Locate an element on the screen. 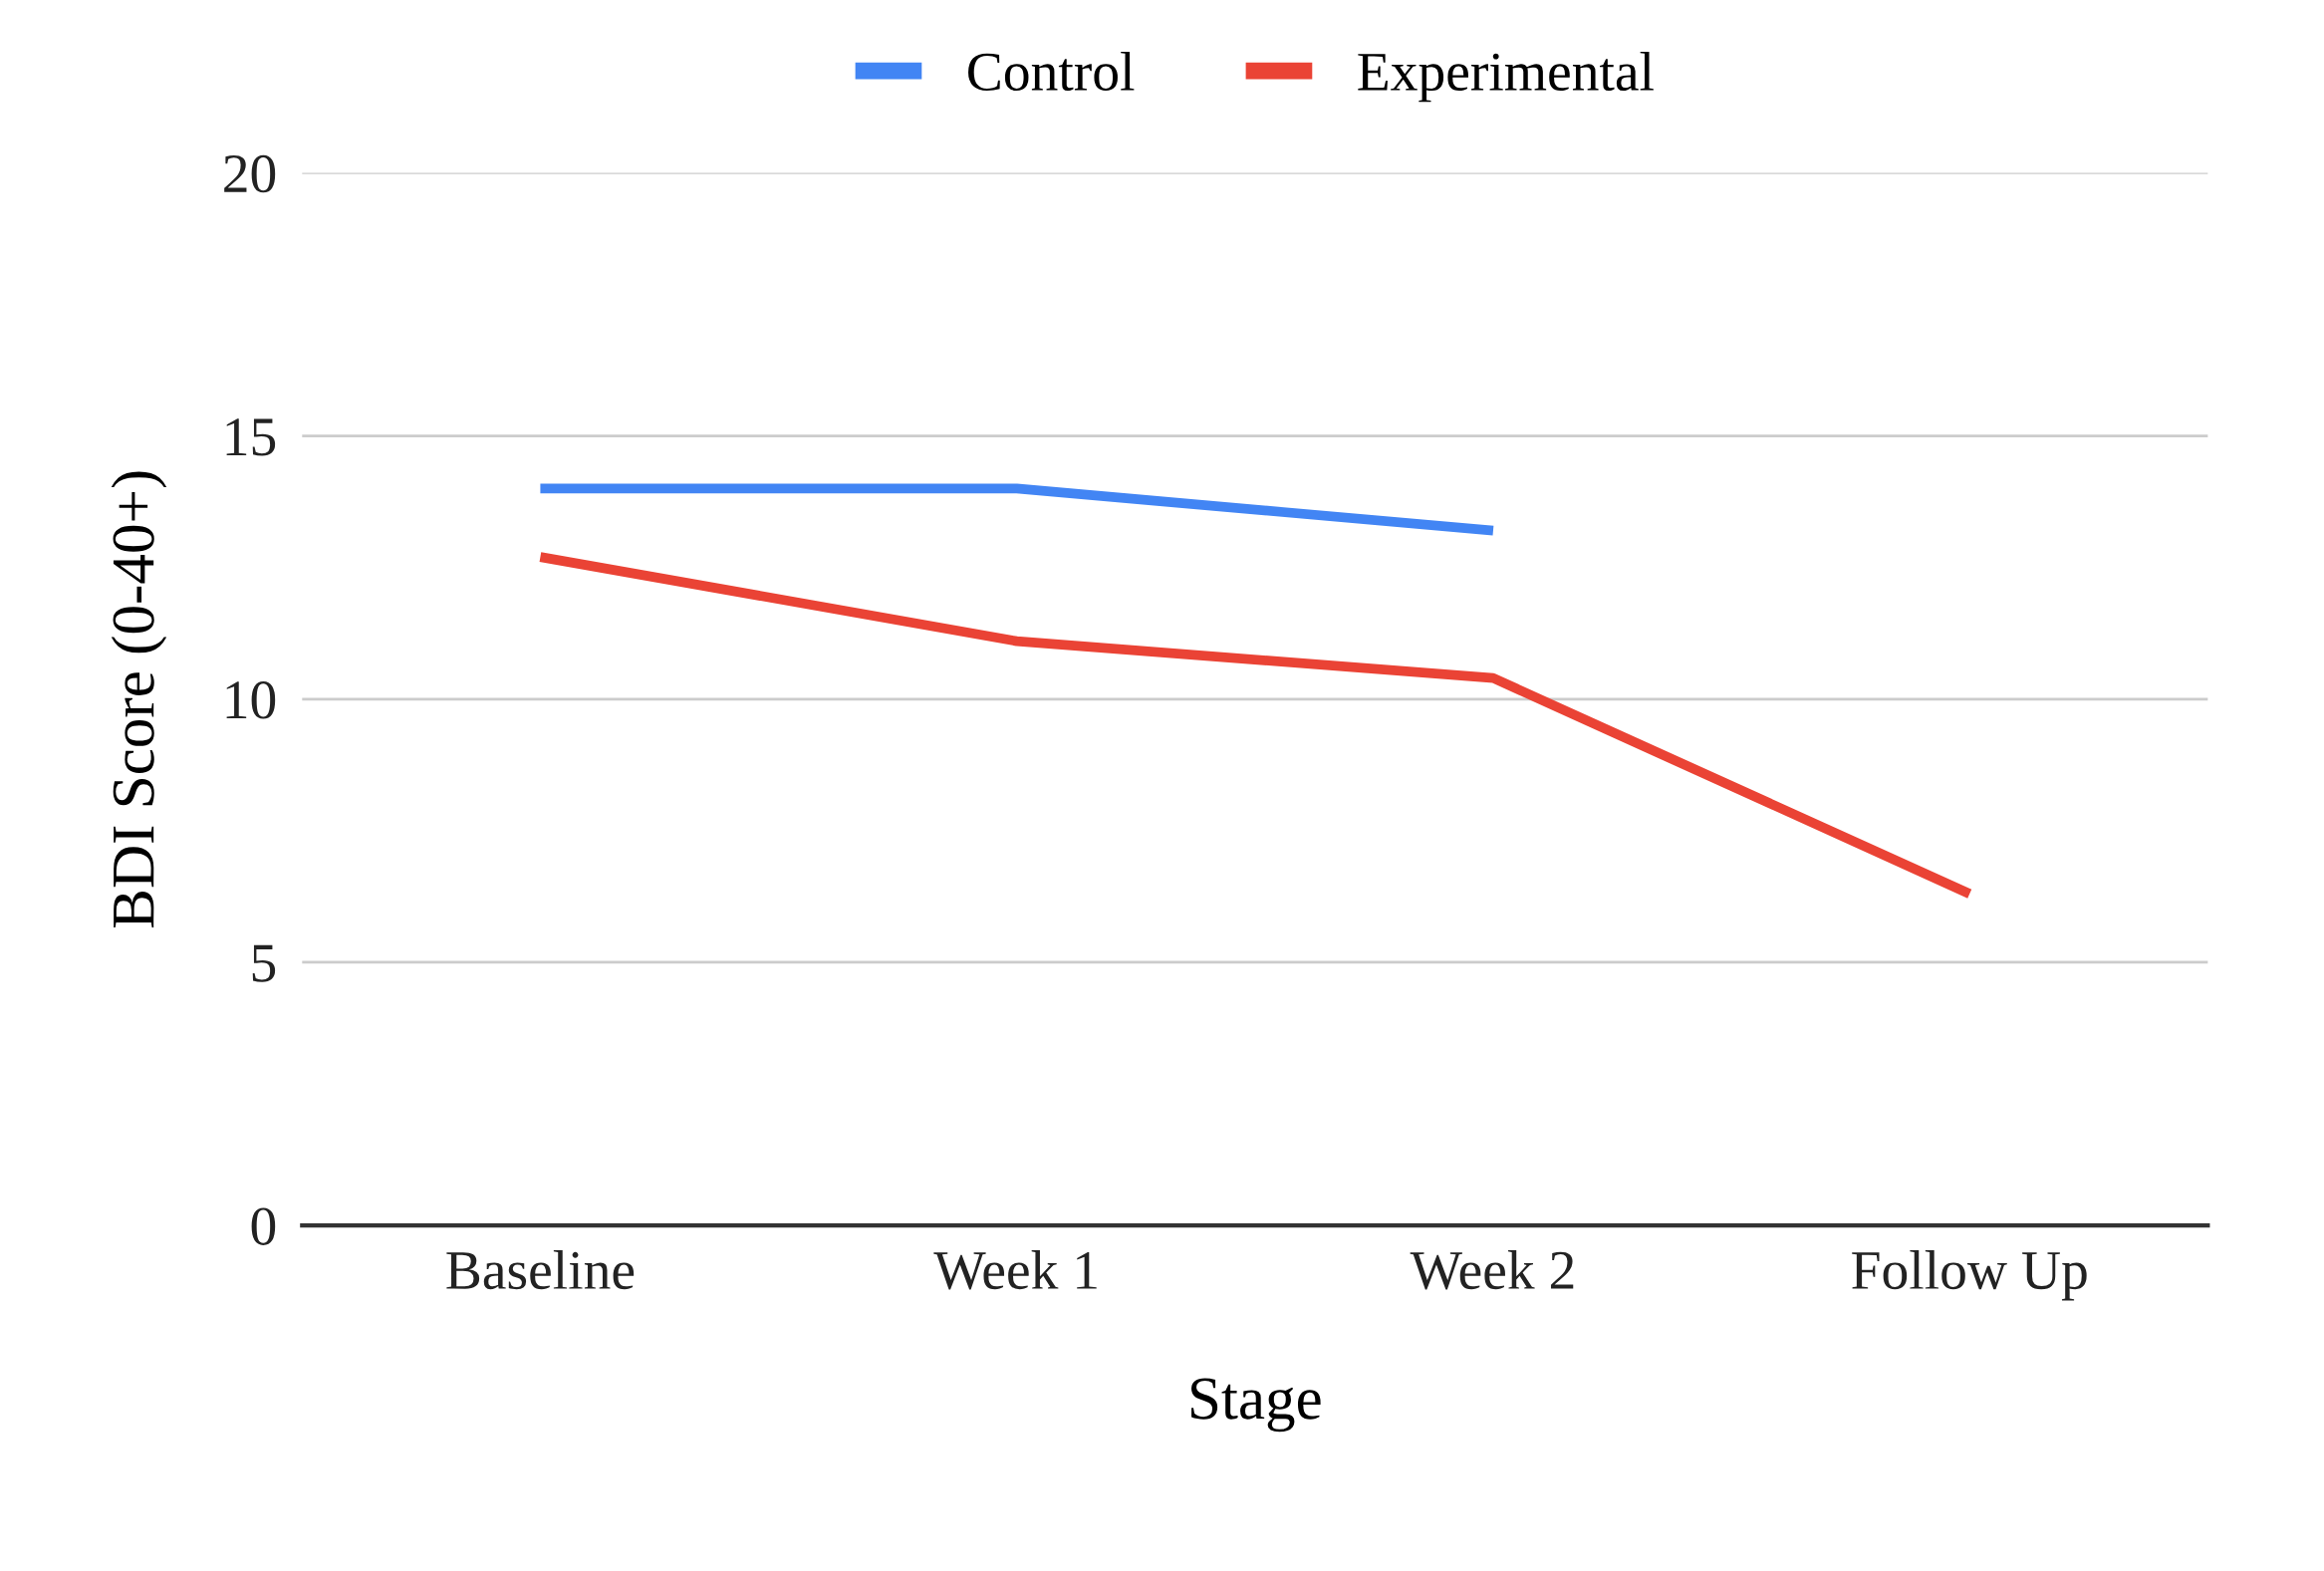 This screenshot has width=2324, height=1571. y-tick-label: 5 is located at coordinates (264, 963).